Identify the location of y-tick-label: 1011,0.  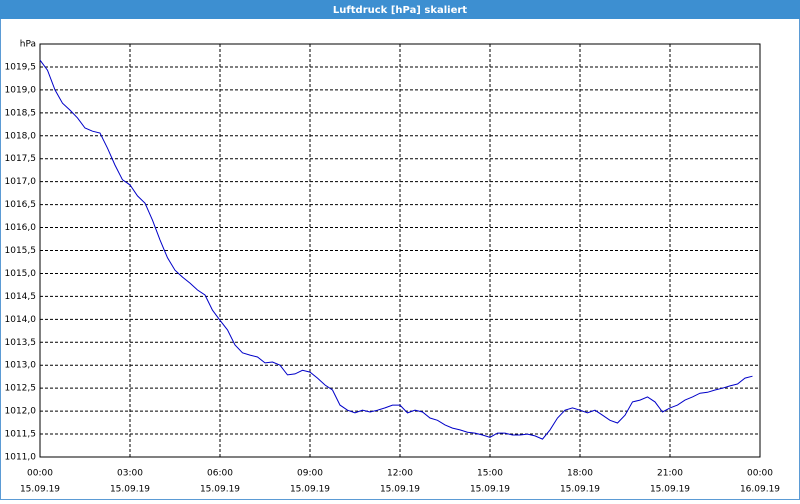
(21, 458).